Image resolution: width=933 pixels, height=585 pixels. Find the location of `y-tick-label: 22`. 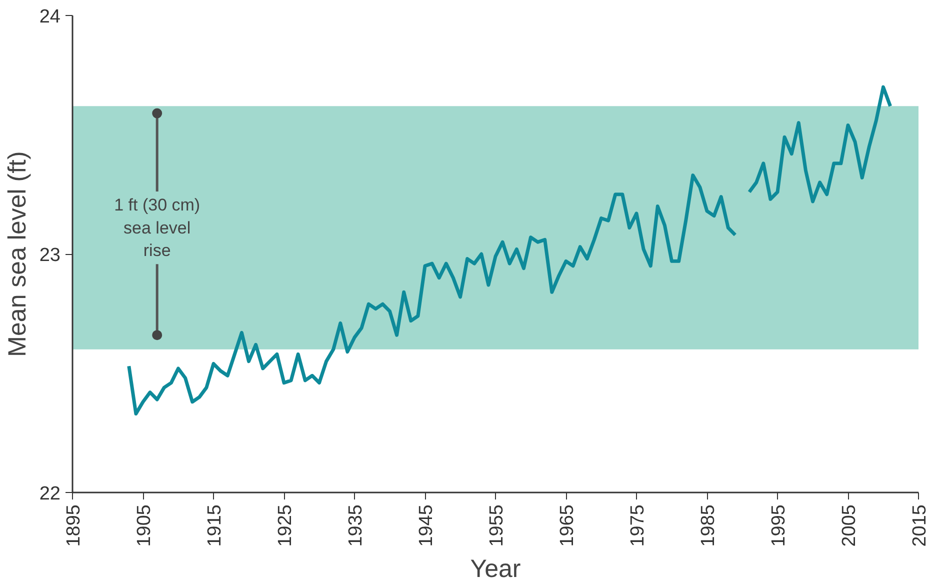

y-tick-label: 22 is located at coordinates (50, 494).